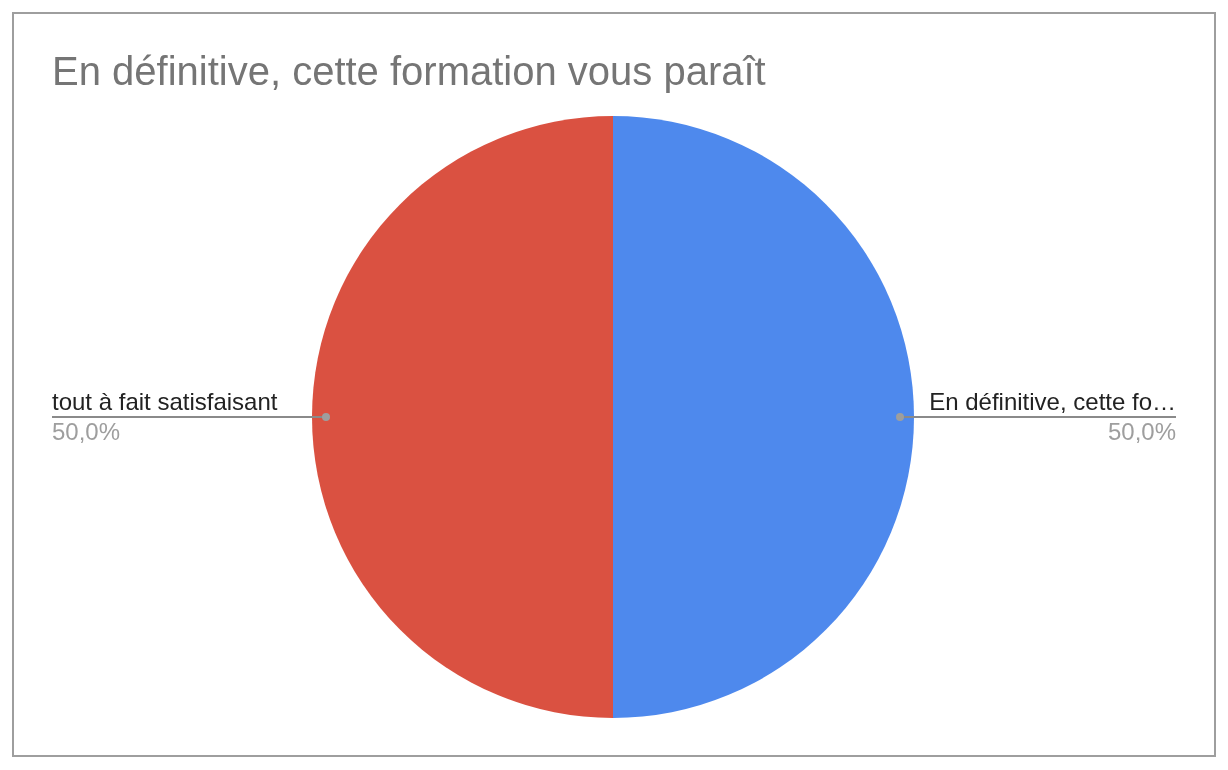  Describe the element at coordinates (409, 71) in the screenshot. I see `chart-title: En définitive, cette formation vous paraît` at that location.